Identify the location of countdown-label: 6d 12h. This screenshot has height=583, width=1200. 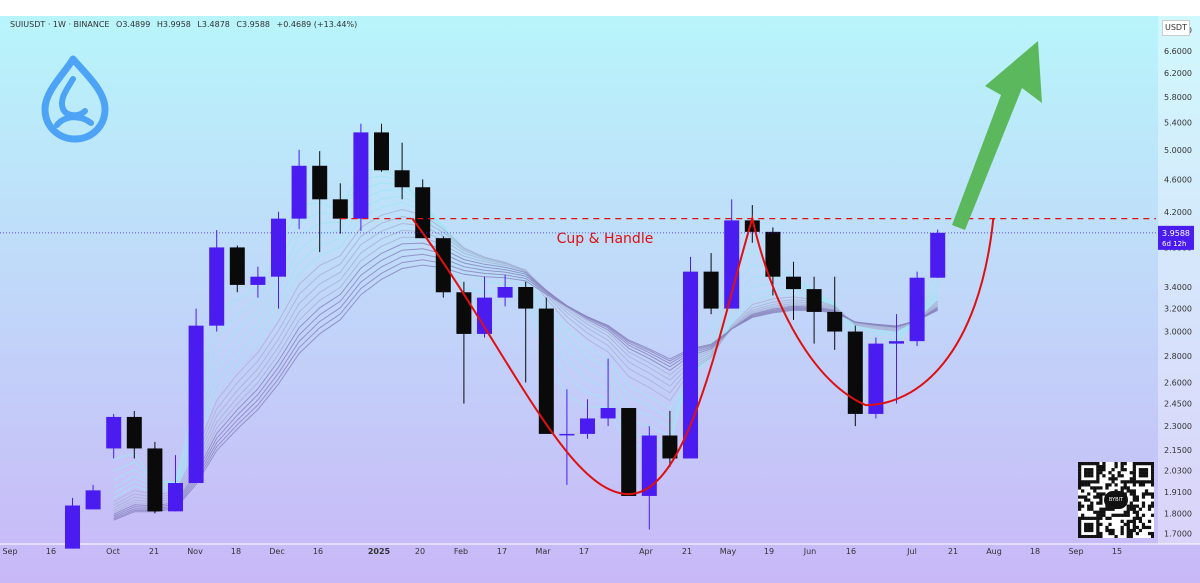
(1174, 244).